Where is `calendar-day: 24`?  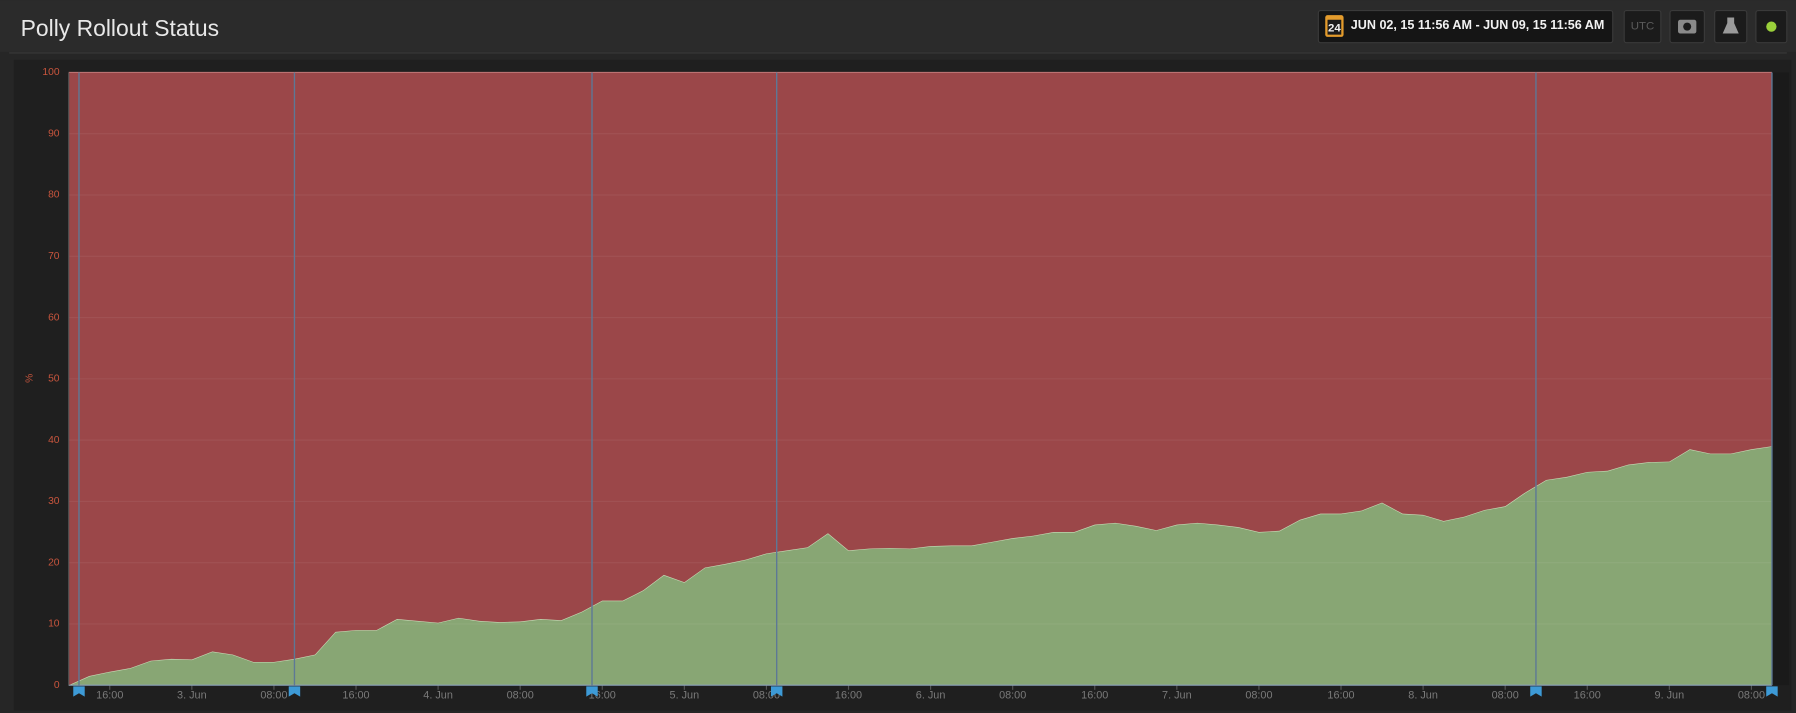 calendar-day: 24 is located at coordinates (1334, 28).